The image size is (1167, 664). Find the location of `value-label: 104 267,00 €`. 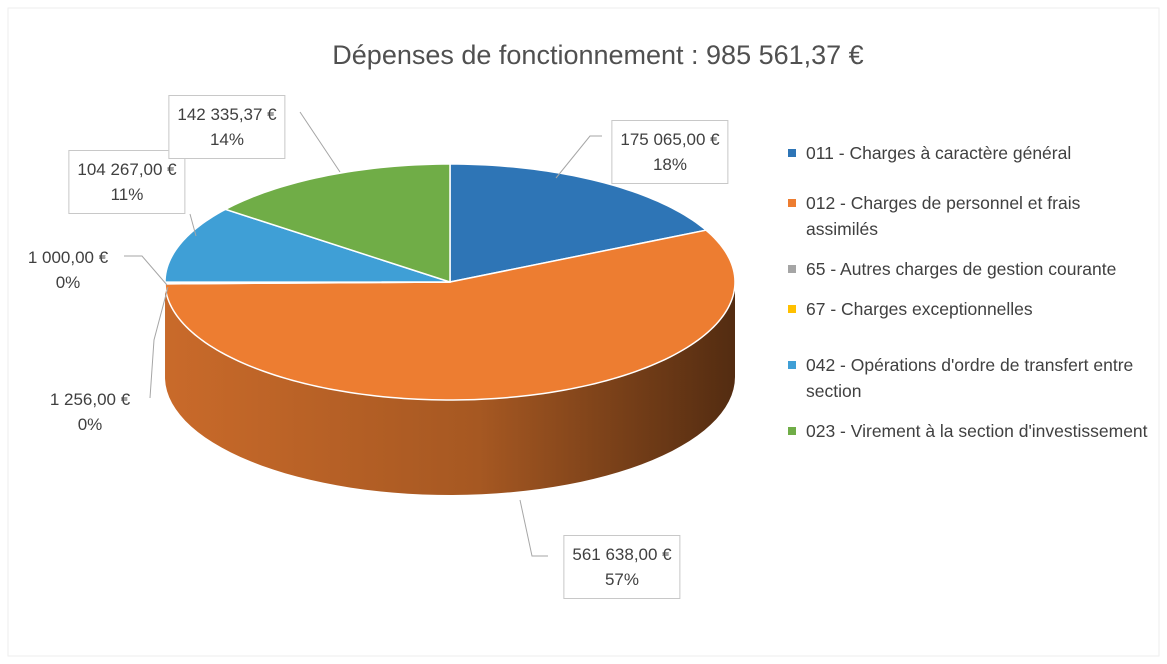

value-label: 104 267,00 € is located at coordinates (127, 169).